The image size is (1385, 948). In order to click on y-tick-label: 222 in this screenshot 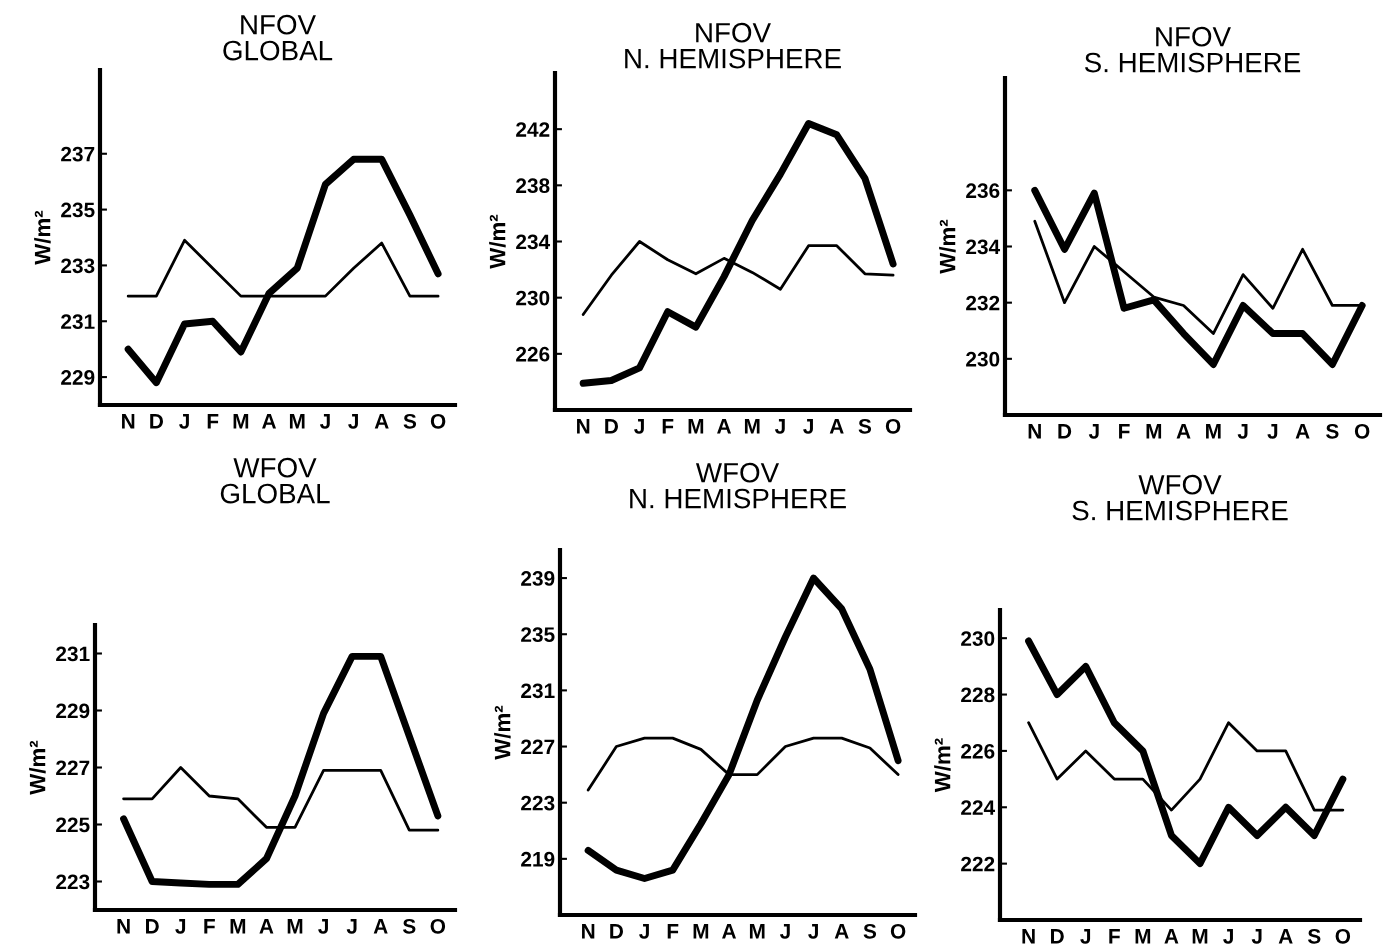, I will do `click(978, 864)`.